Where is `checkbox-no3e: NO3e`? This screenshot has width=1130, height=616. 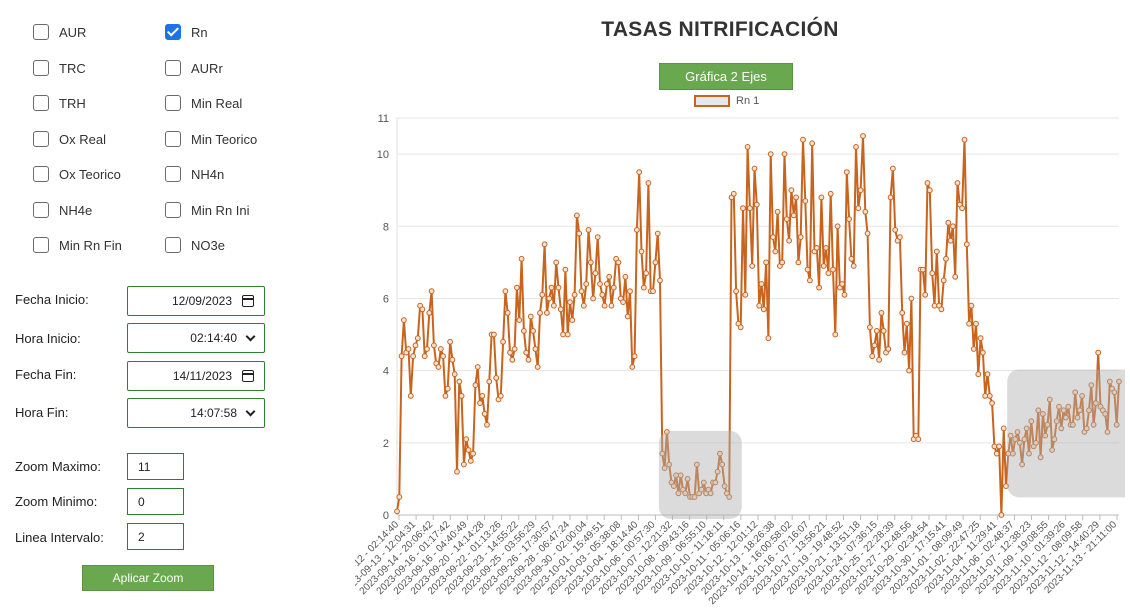 checkbox-no3e: NO3e is located at coordinates (195, 245).